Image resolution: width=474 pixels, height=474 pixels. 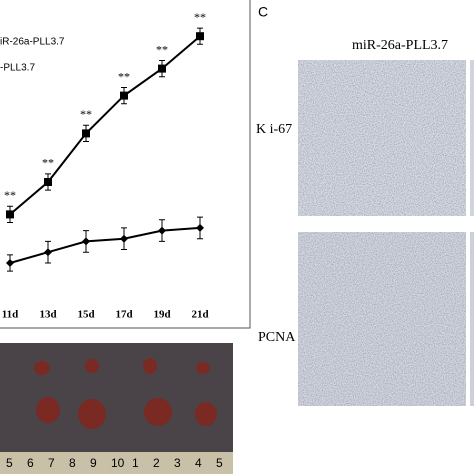 I want to click on legend-label: -PLL3.7, so click(x=17, y=68).